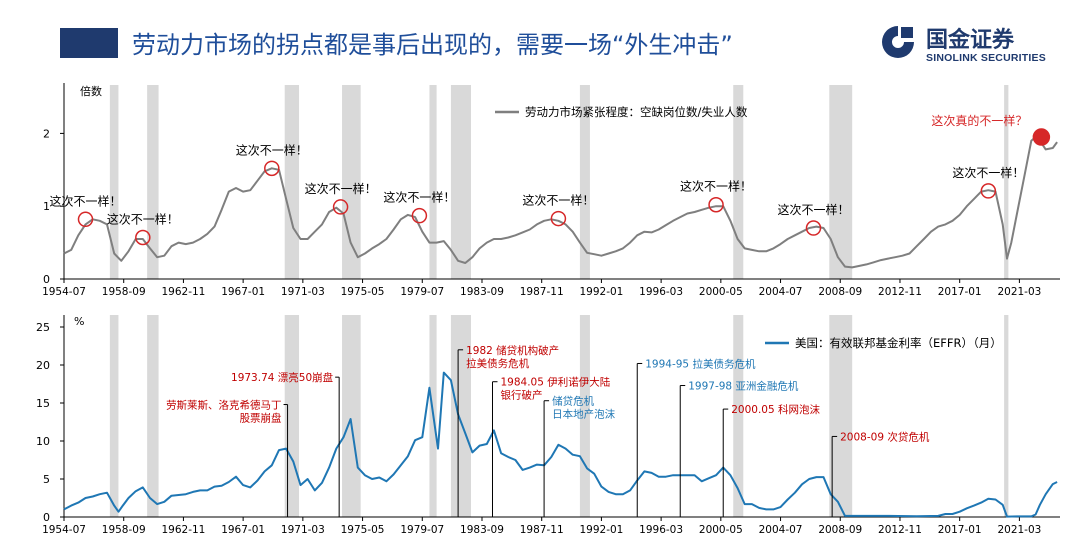 This screenshot has width=1080, height=543. What do you see at coordinates (743, 386) in the screenshot?
I see `event-annotation-label: 1997-98 亚洲金融危机` at bounding box center [743, 386].